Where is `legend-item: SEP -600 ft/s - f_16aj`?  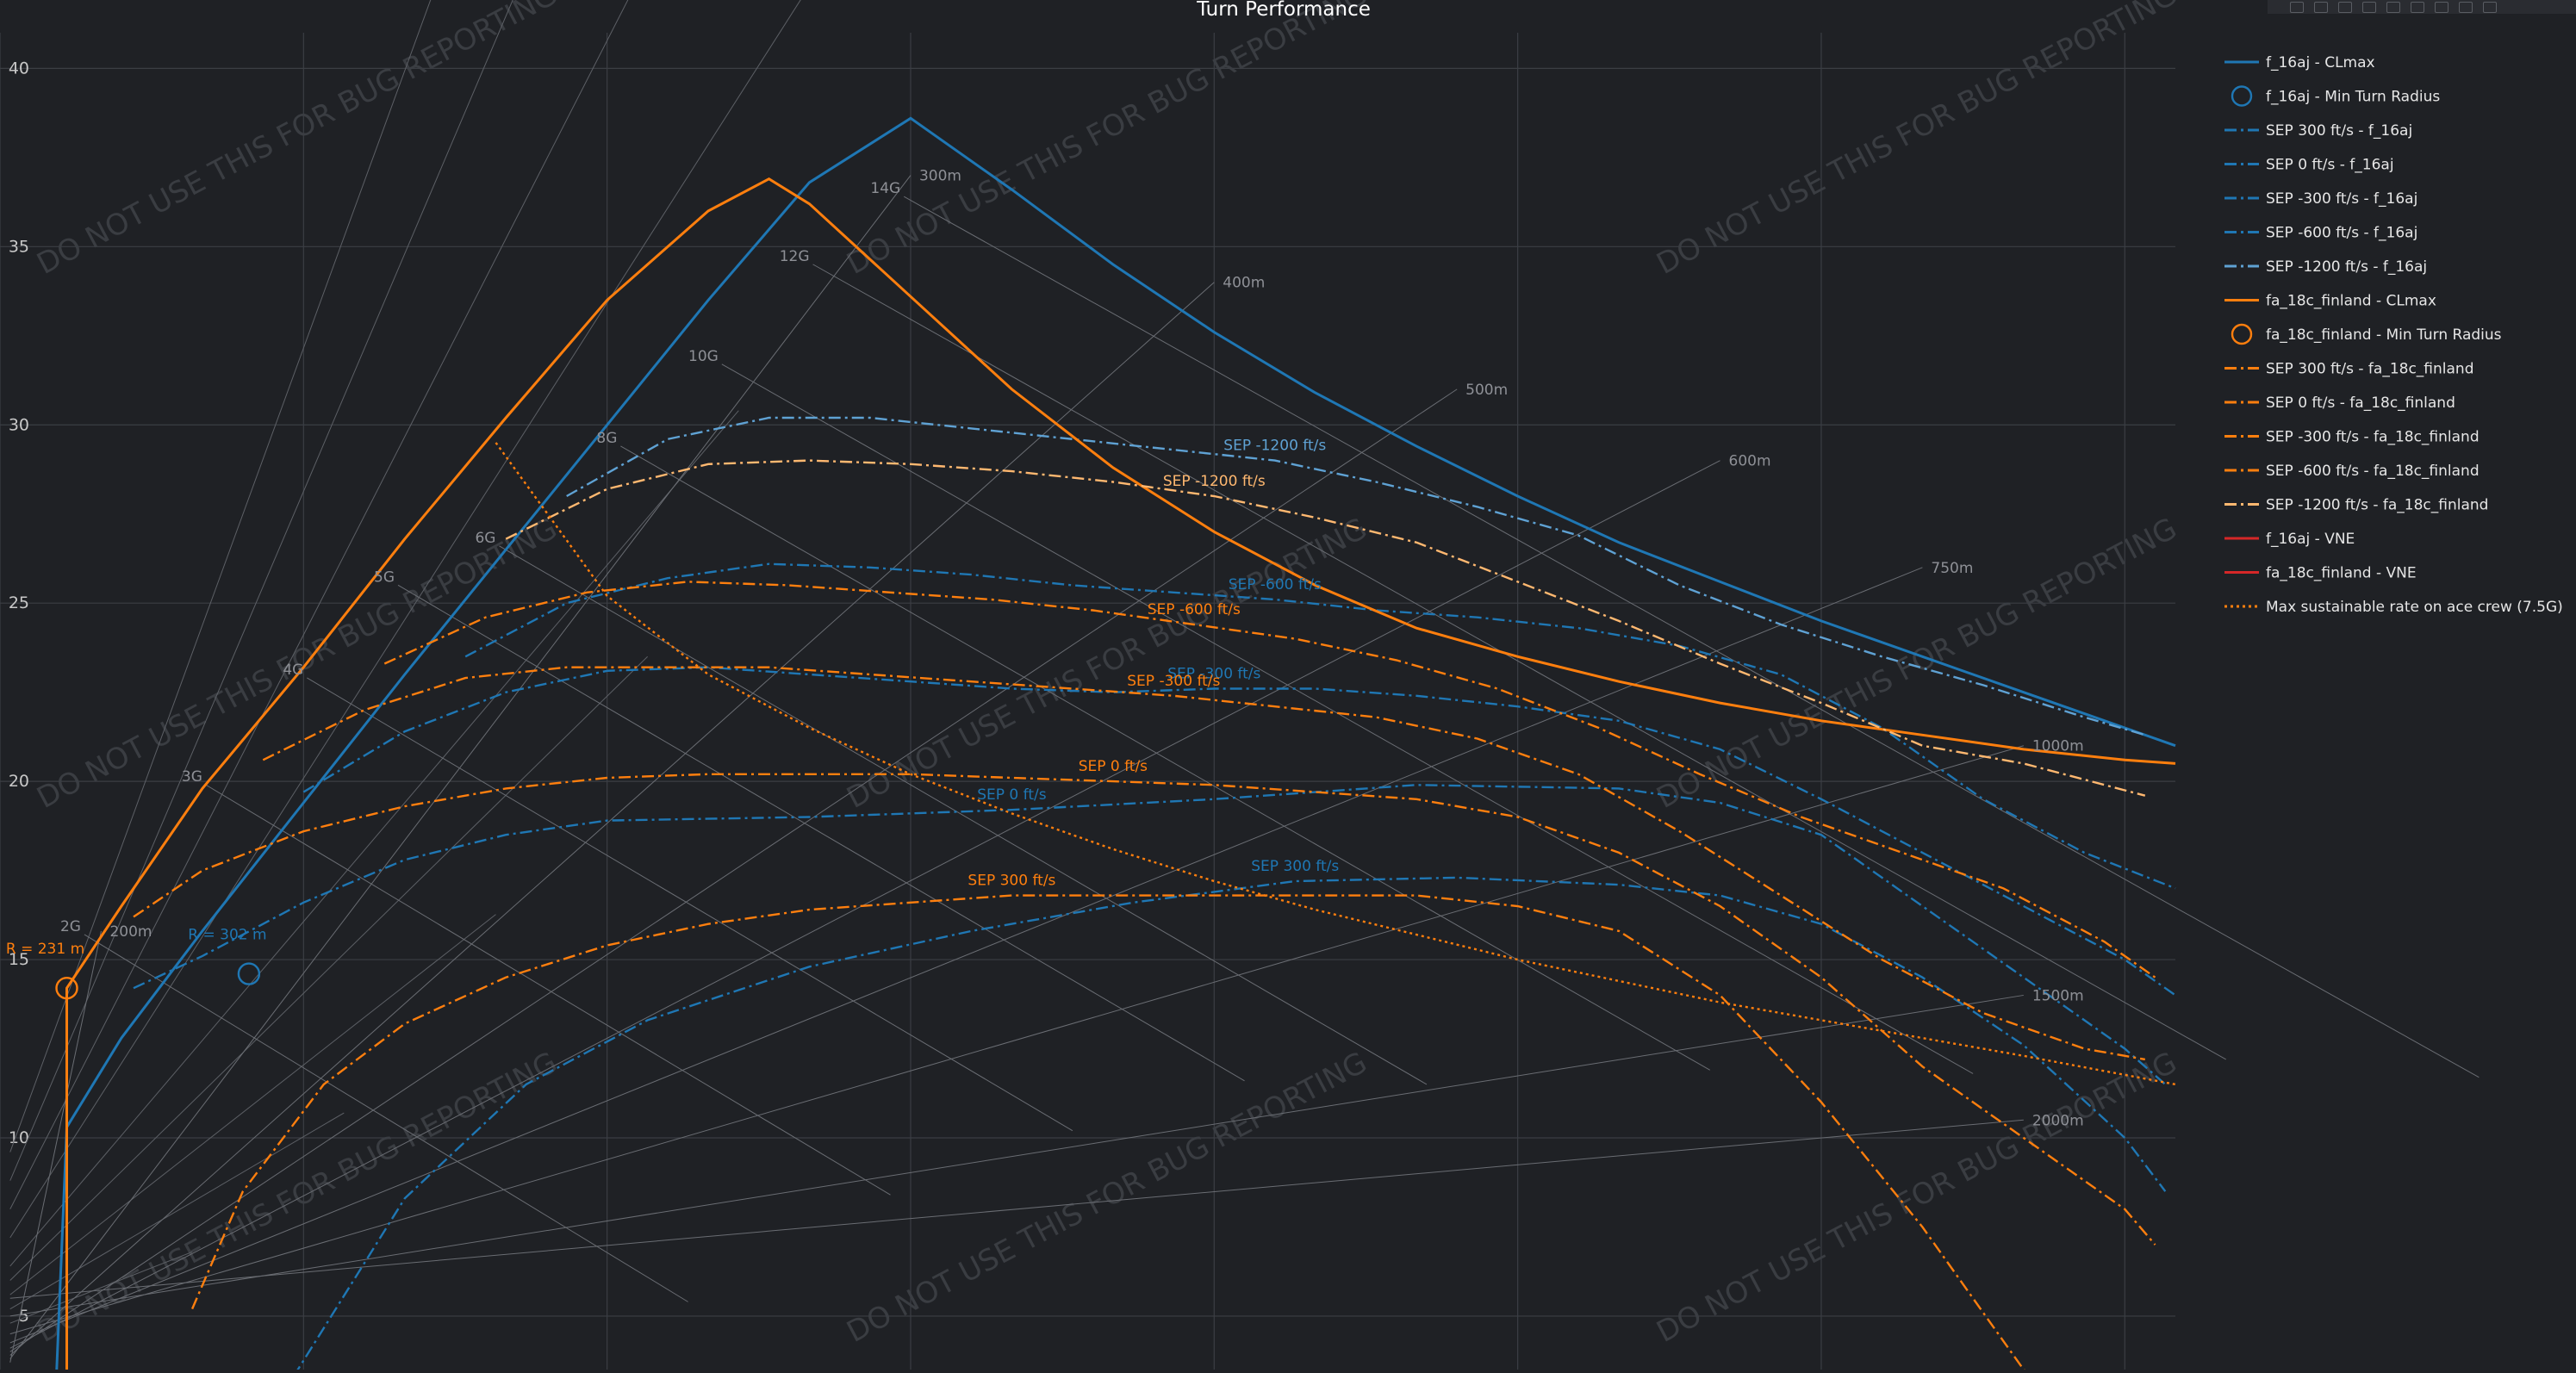
legend-item: SEP -600 ft/s - f_16aj is located at coordinates (2320, 234).